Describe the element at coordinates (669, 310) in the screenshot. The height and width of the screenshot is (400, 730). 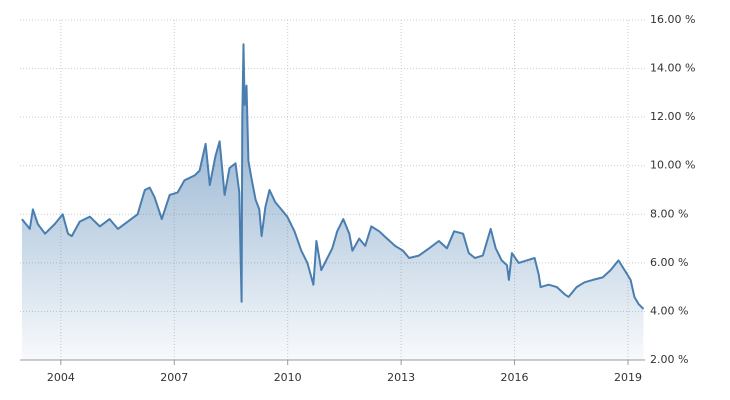
I see `y-tick-label: 4.00 %` at that location.